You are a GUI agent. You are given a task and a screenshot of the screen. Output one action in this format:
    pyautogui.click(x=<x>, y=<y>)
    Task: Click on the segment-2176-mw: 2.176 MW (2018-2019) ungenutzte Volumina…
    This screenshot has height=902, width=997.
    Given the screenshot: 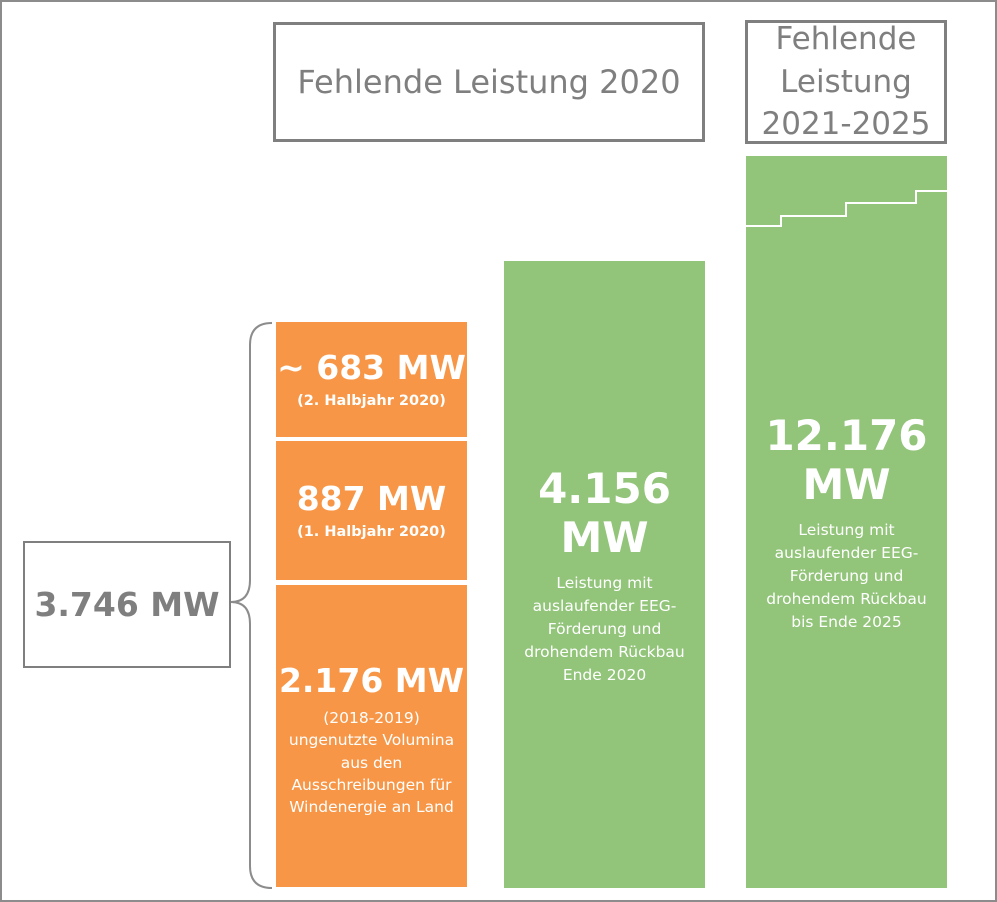 What is the action you would take?
    pyautogui.click(x=371, y=736)
    